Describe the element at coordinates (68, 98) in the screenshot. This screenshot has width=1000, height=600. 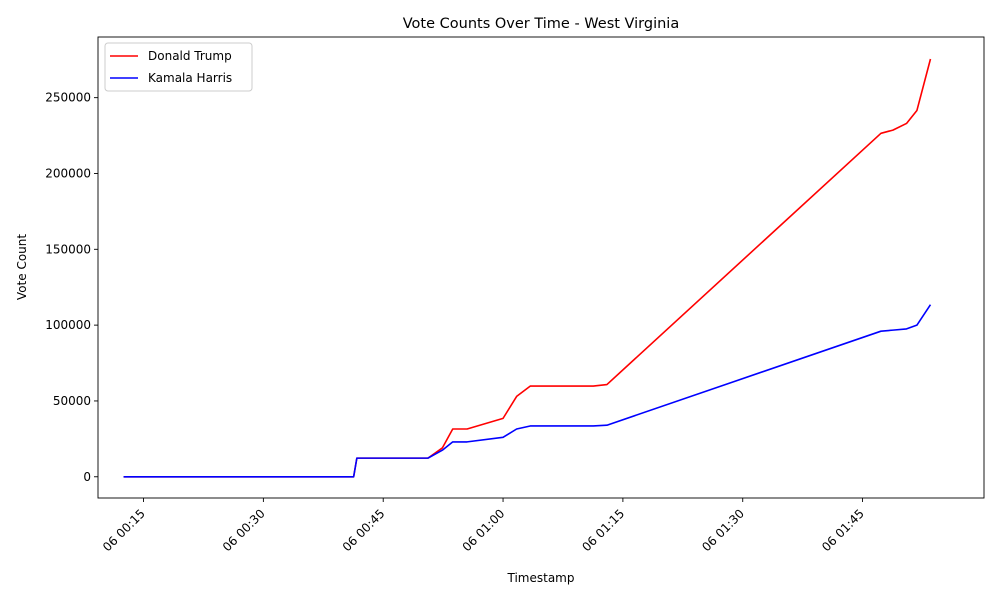
I see `y-tick-label: 250000` at that location.